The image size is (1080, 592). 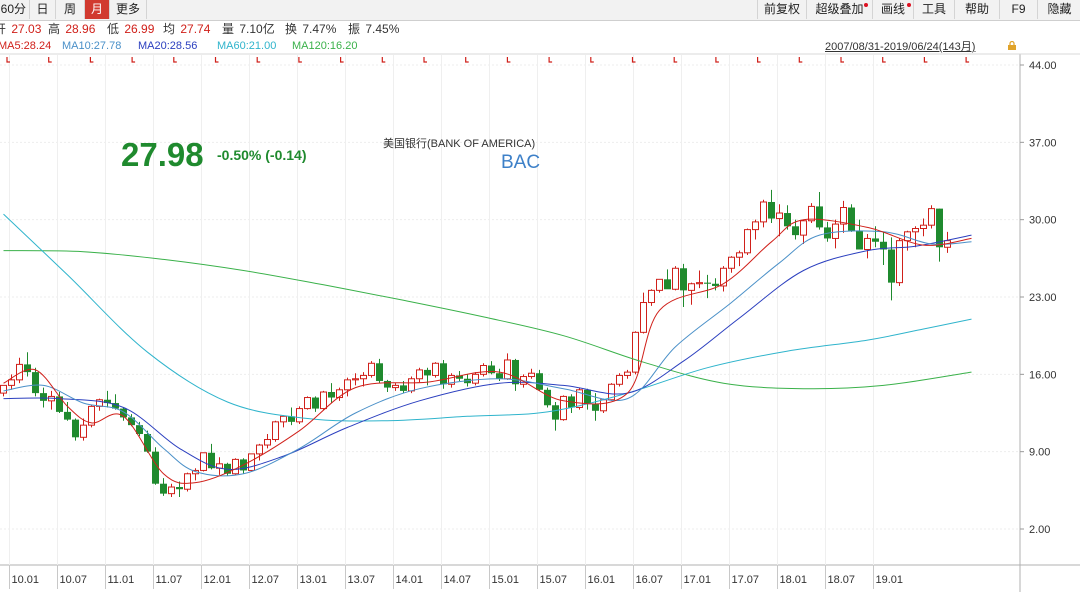 What do you see at coordinates (97, 9) in the screenshot?
I see `period-tab-3: 月` at bounding box center [97, 9].